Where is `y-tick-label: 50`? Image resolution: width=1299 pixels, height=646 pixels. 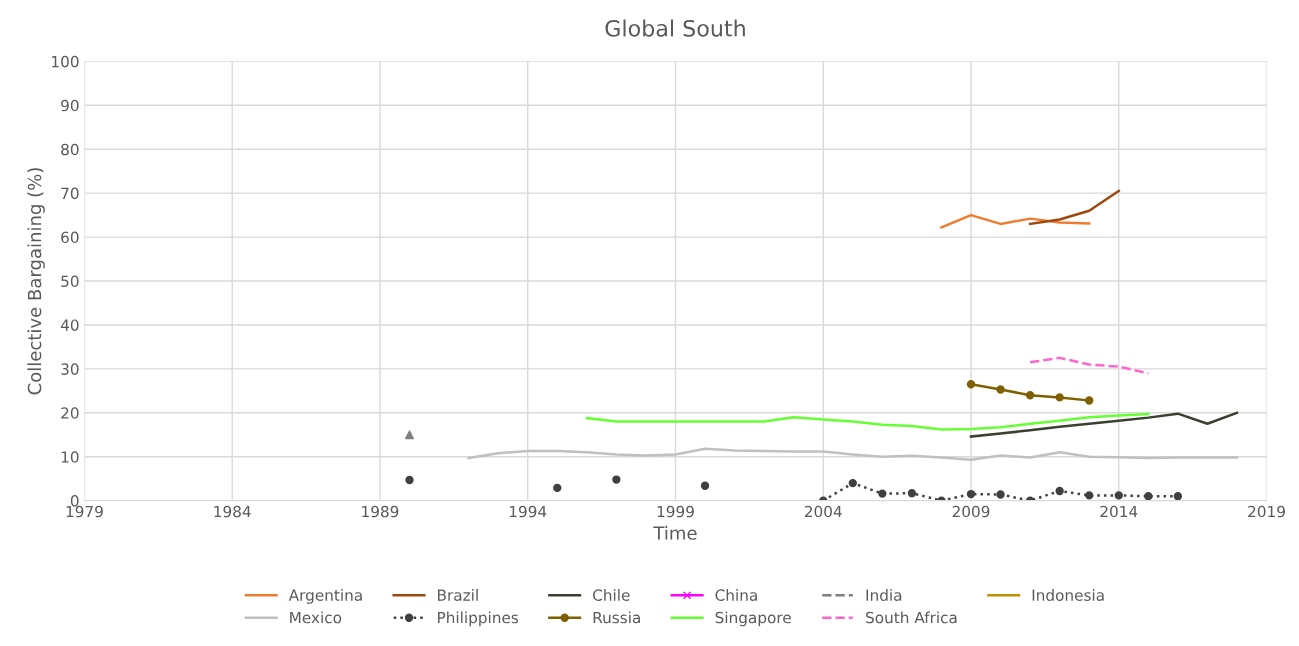
y-tick-label: 50 is located at coordinates (70, 281).